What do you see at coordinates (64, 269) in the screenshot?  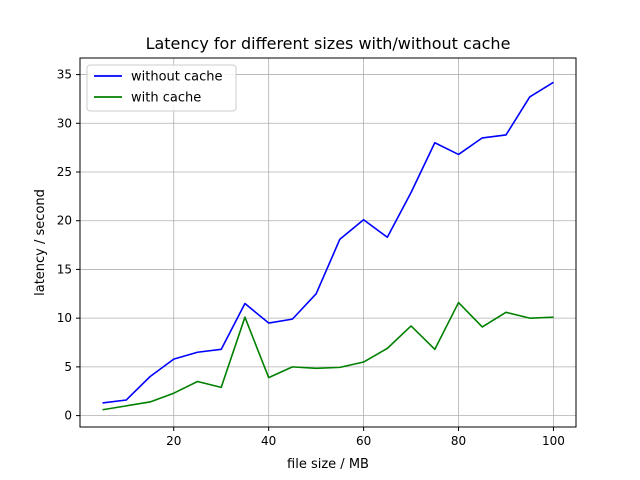 I see `y-tick-label: 15` at bounding box center [64, 269].